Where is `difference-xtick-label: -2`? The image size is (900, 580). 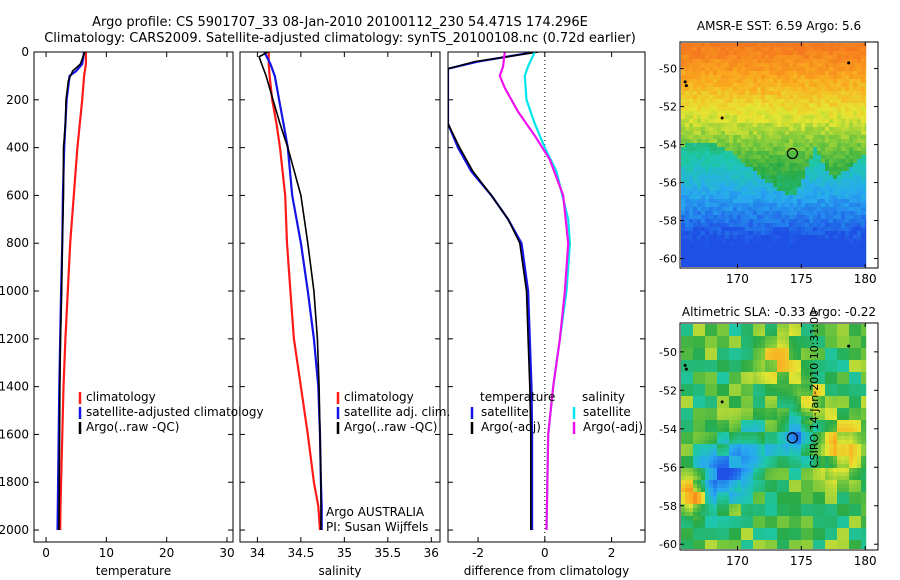
difference-xtick-label: -2 is located at coordinates (478, 553).